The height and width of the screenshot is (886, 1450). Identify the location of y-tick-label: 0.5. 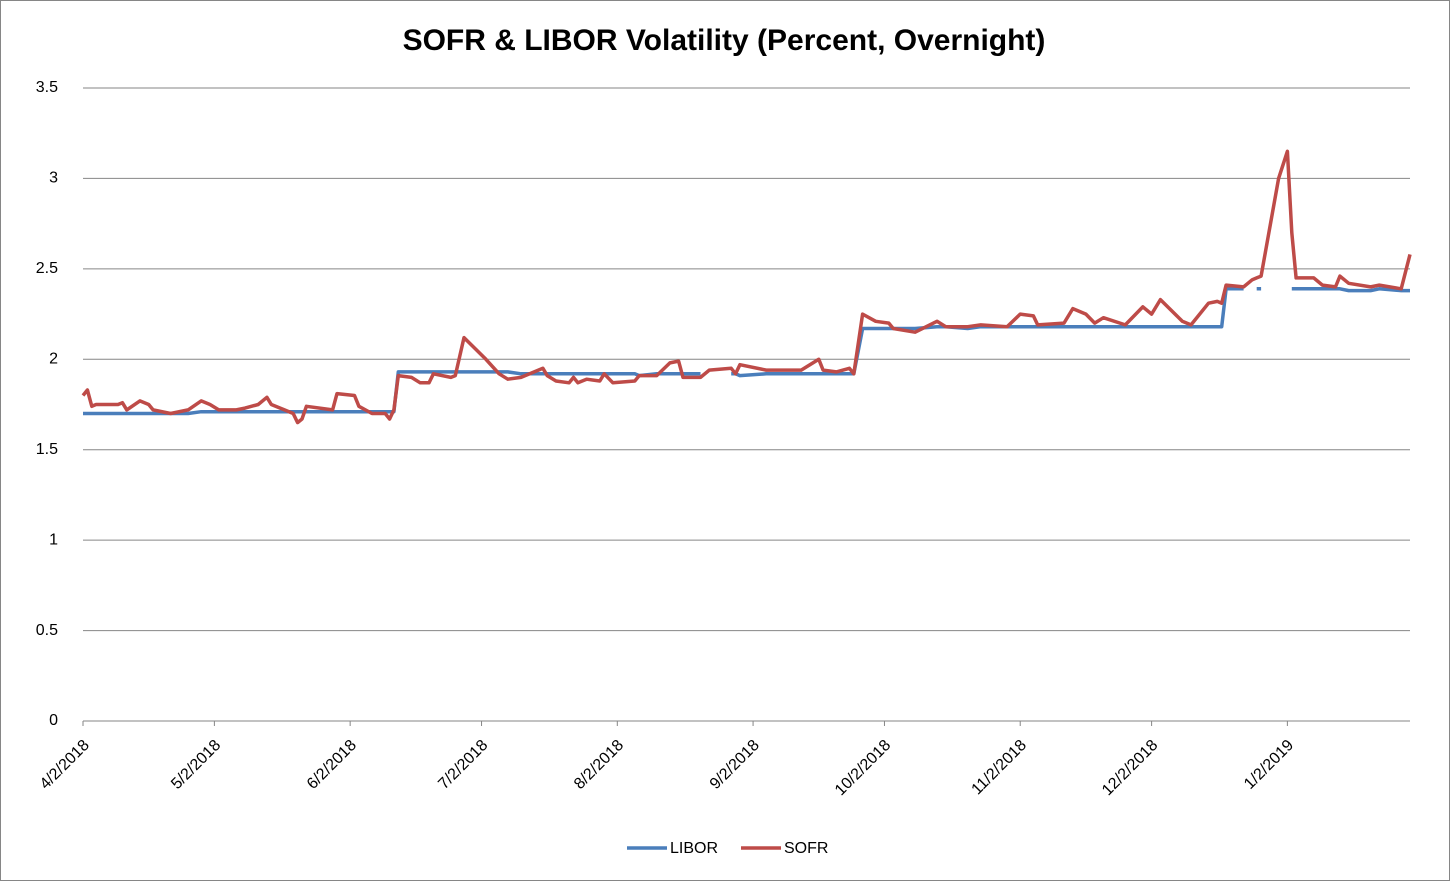
(47, 630).